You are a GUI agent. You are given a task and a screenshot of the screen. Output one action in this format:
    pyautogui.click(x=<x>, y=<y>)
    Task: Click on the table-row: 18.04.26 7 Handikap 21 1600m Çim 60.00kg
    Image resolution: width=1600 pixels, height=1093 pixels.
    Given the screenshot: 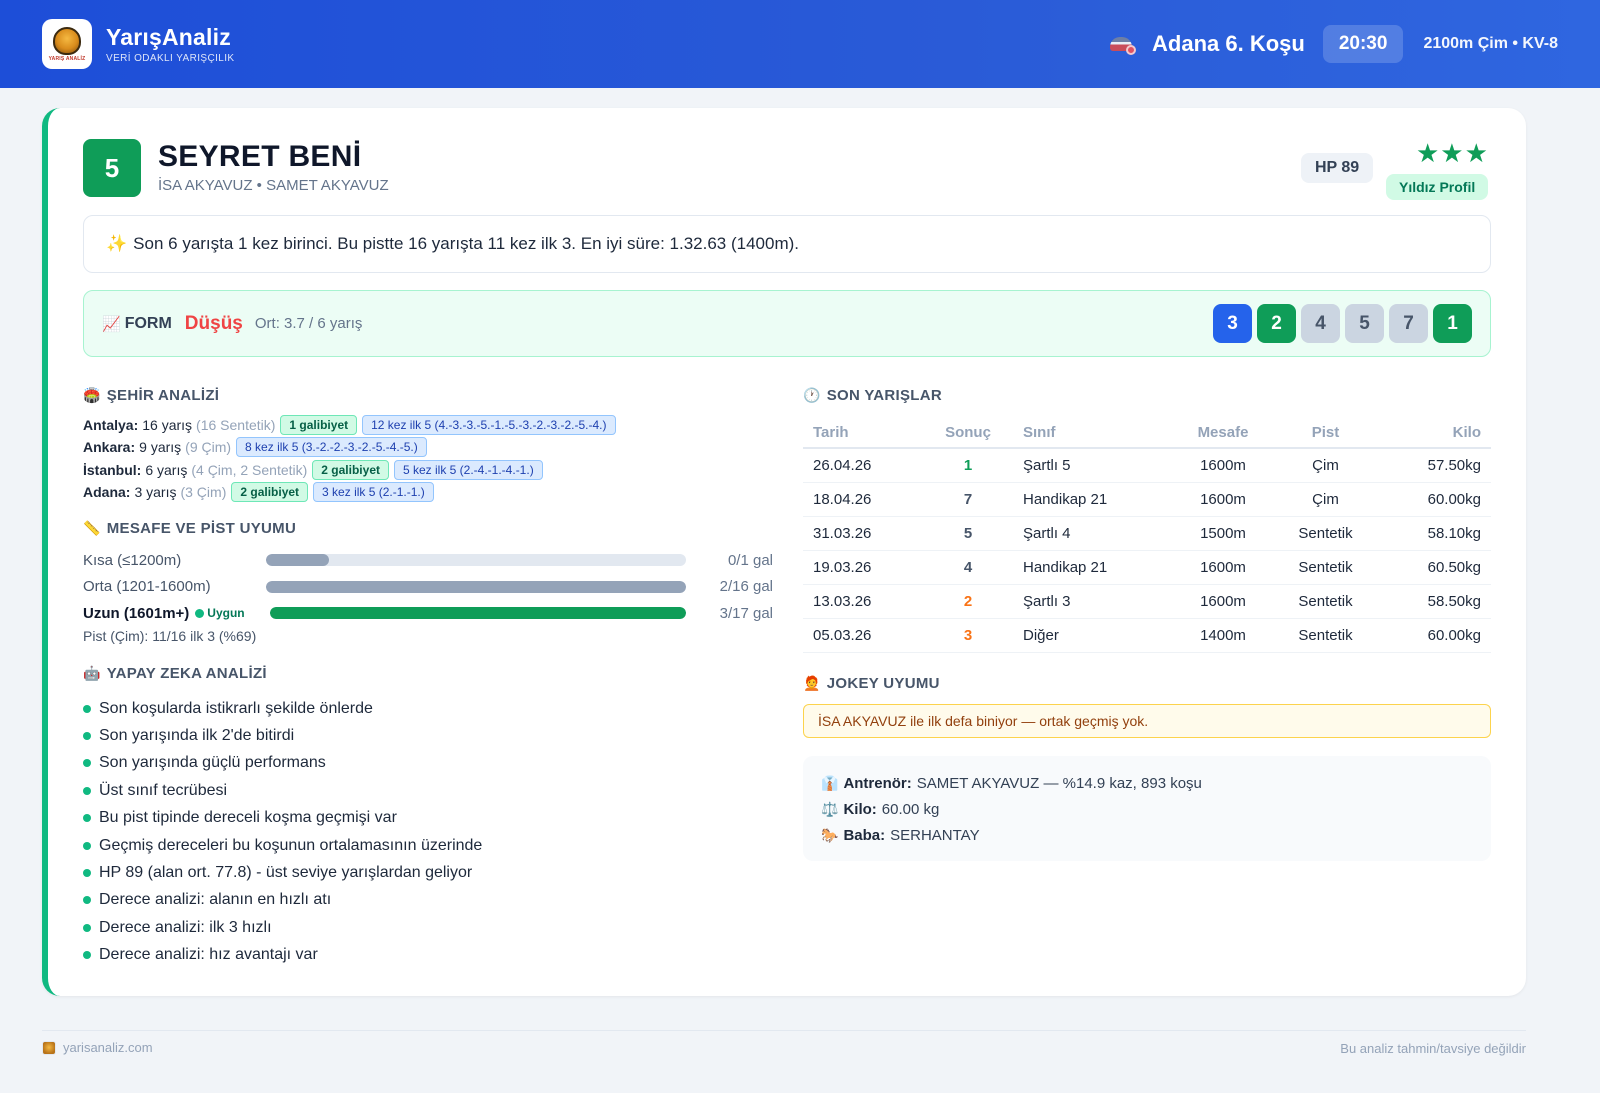 What is the action you would take?
    pyautogui.click(x=1147, y=499)
    